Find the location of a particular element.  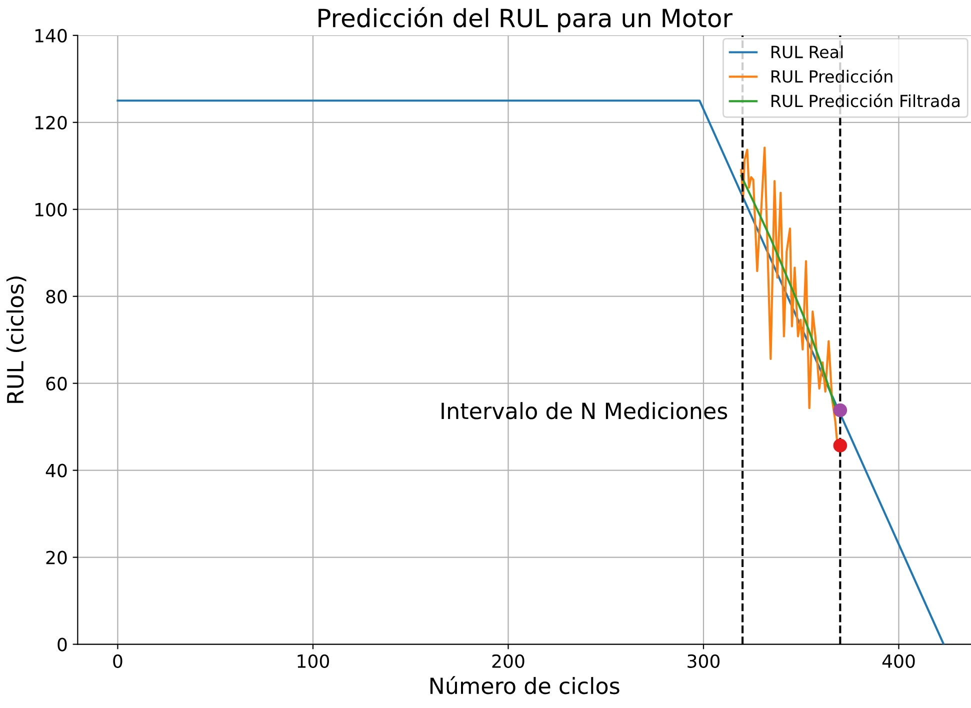

x-tick-label: 0 is located at coordinates (117, 661).